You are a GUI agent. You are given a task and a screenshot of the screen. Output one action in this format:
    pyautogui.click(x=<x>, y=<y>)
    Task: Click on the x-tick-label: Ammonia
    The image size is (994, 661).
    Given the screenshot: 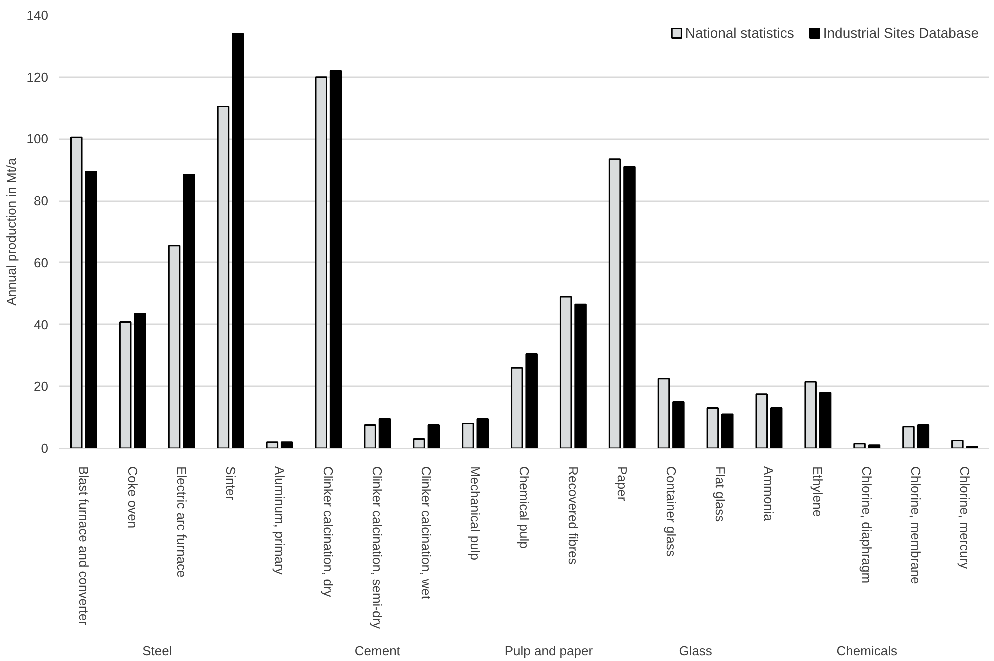 What is the action you would take?
    pyautogui.click(x=769, y=494)
    